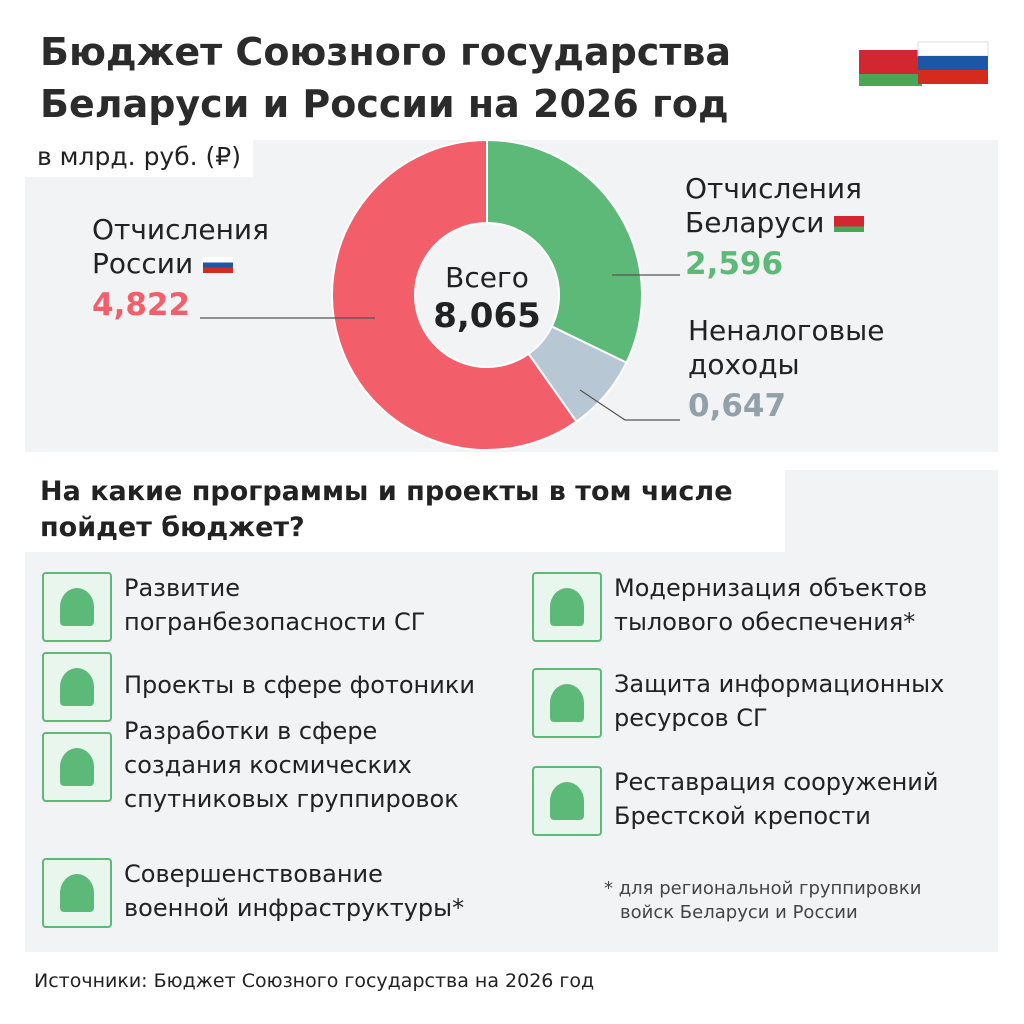  I want to click on leader-line, so click(629, 405).